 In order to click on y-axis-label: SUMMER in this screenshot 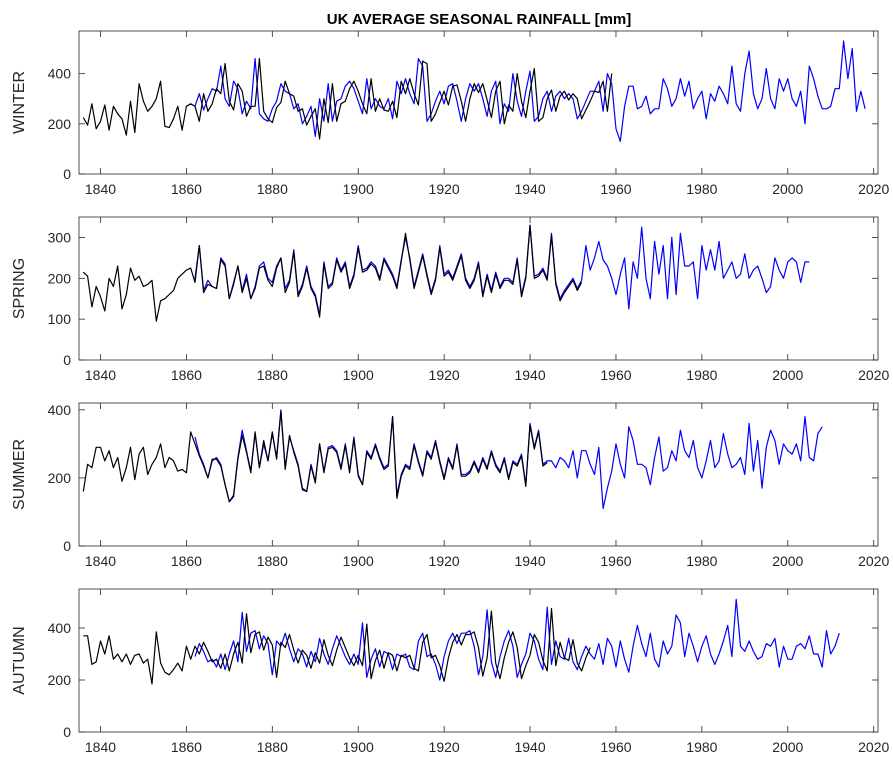, I will do `click(19, 474)`.